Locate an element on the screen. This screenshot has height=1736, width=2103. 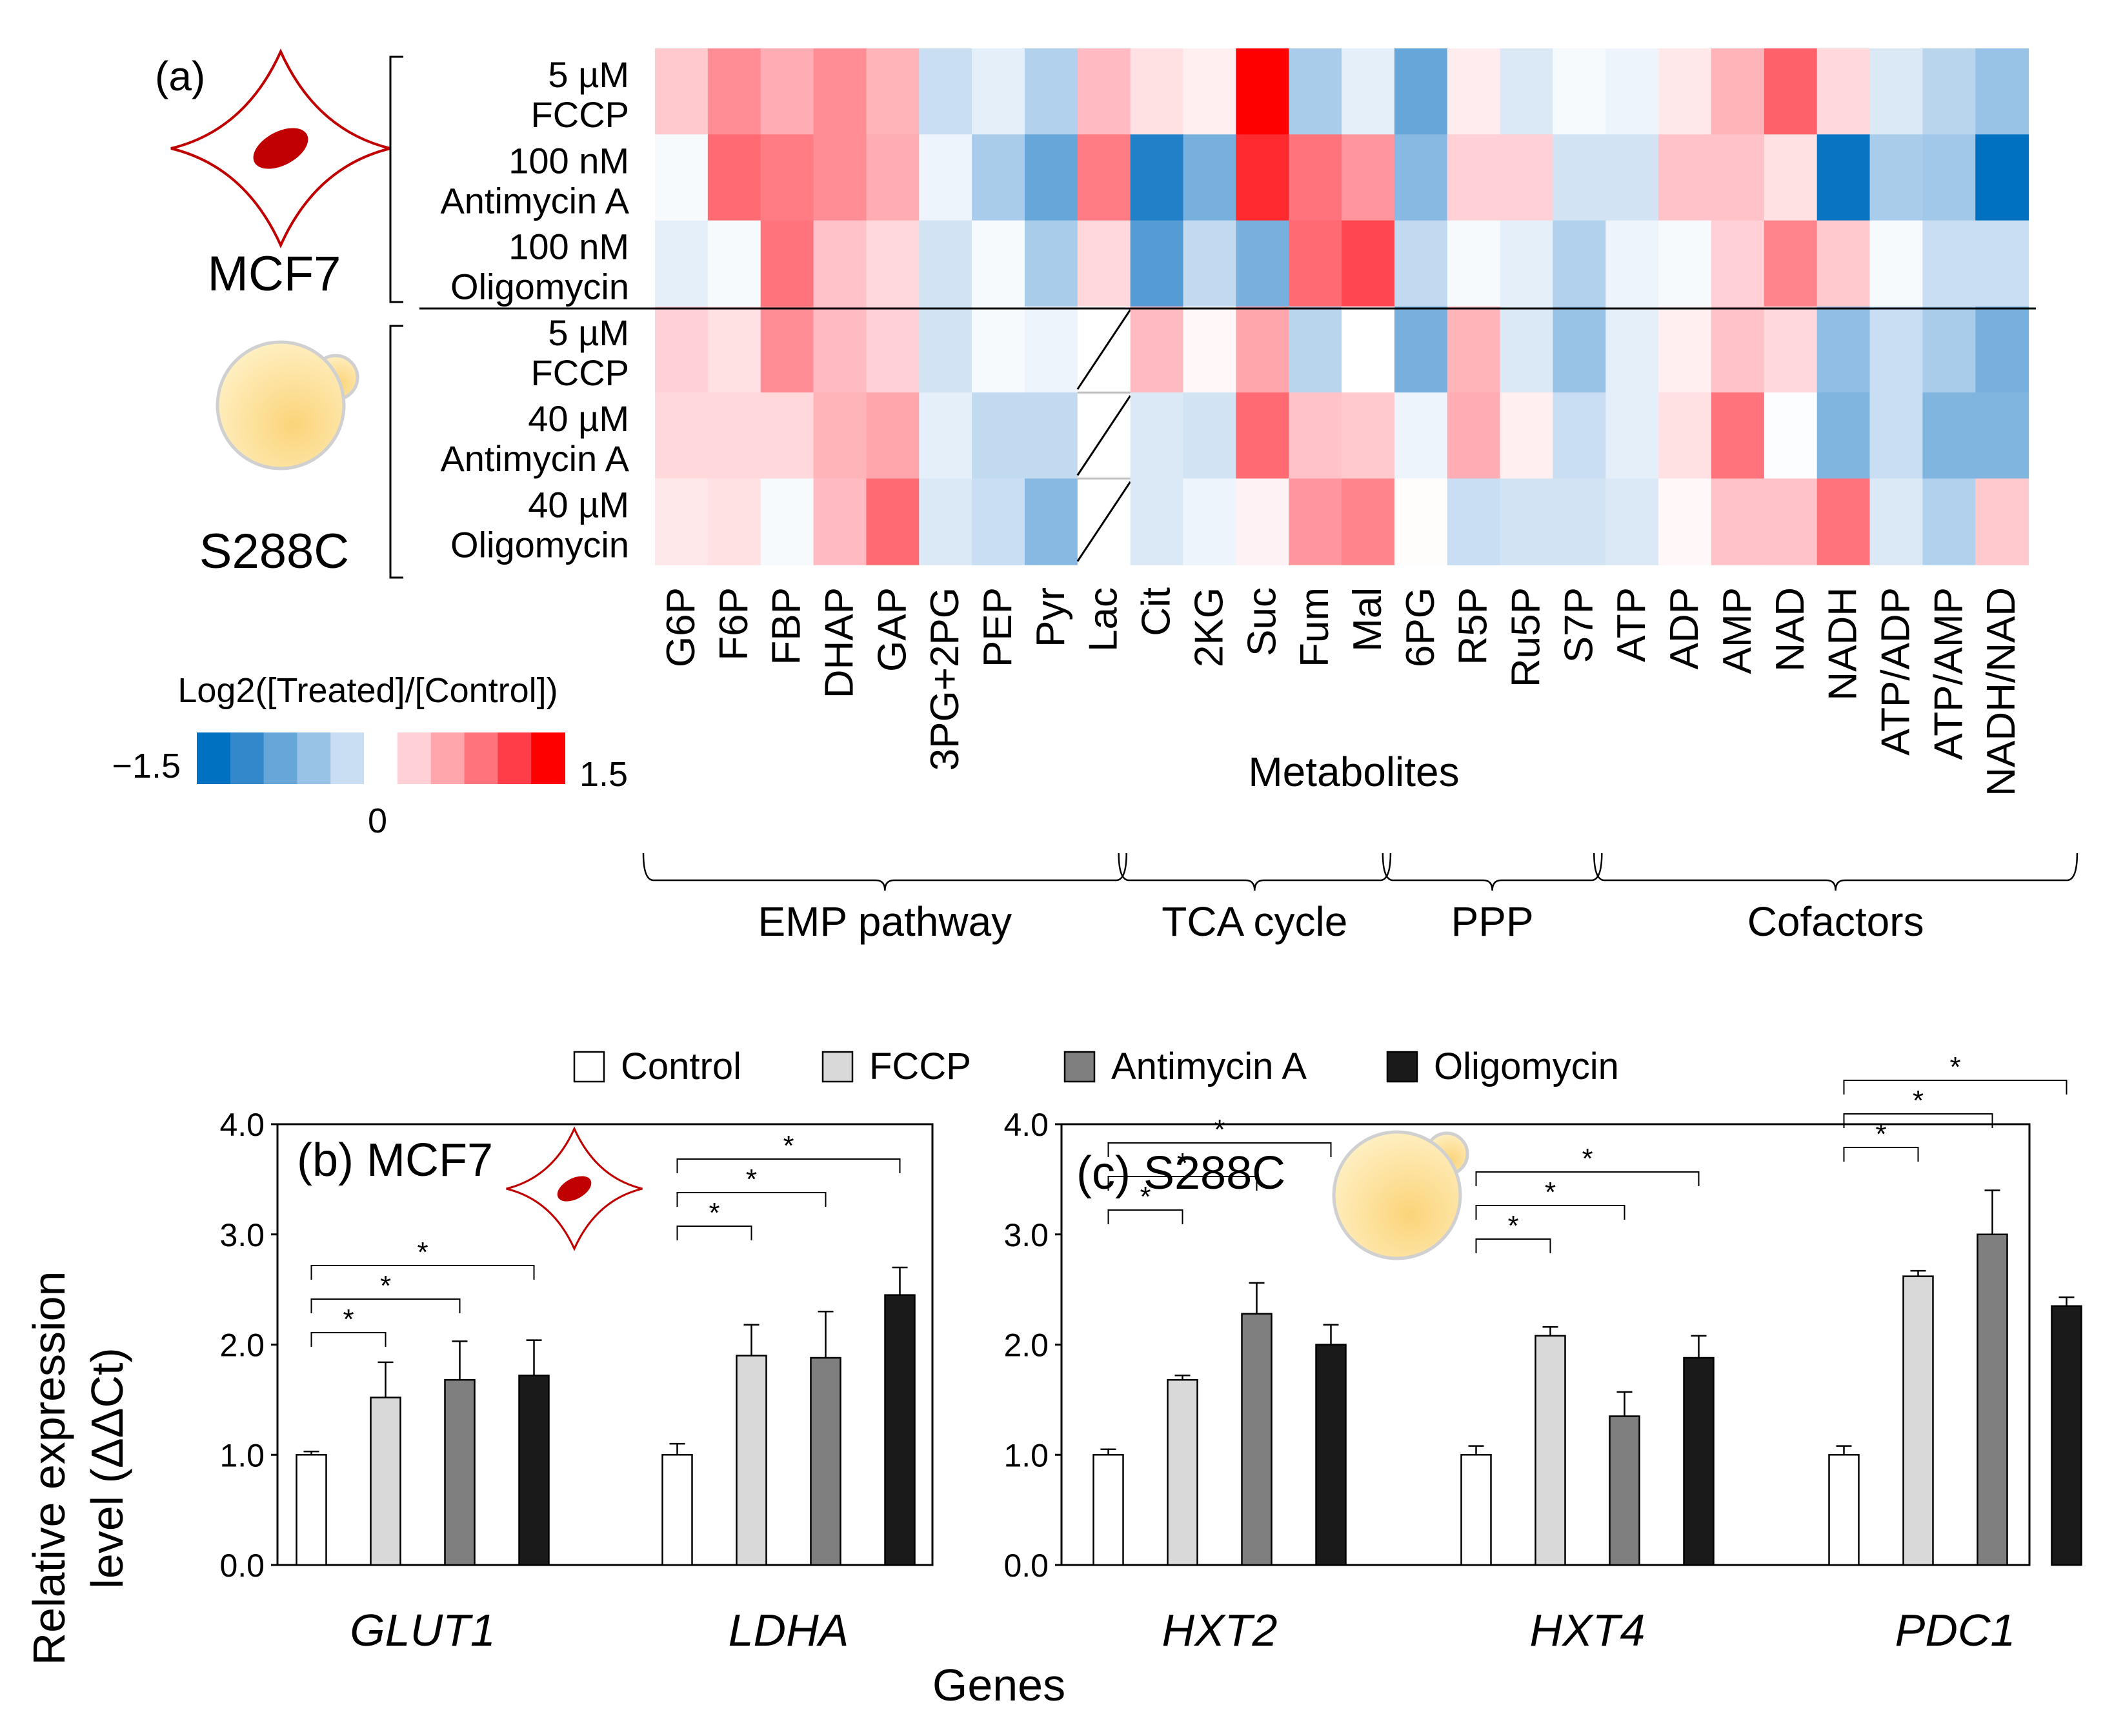
group-label: TCA cycle is located at coordinates (1254, 922).